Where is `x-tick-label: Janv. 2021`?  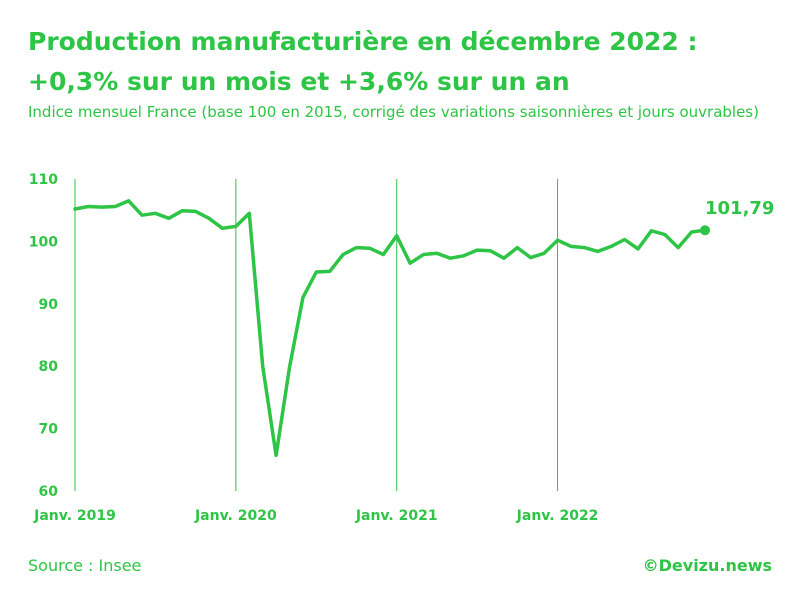
x-tick-label: Janv. 2021 is located at coordinates (396, 516).